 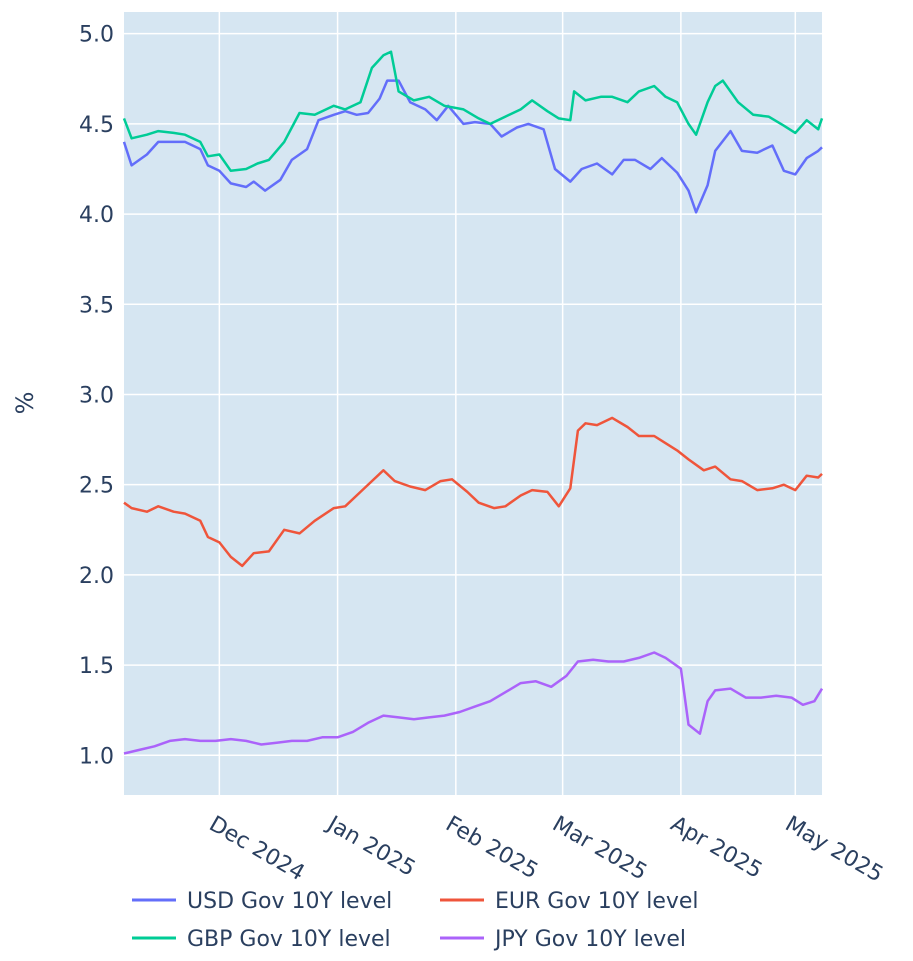 I want to click on legend-item: EUR Gov 10Y level, so click(x=569, y=901).